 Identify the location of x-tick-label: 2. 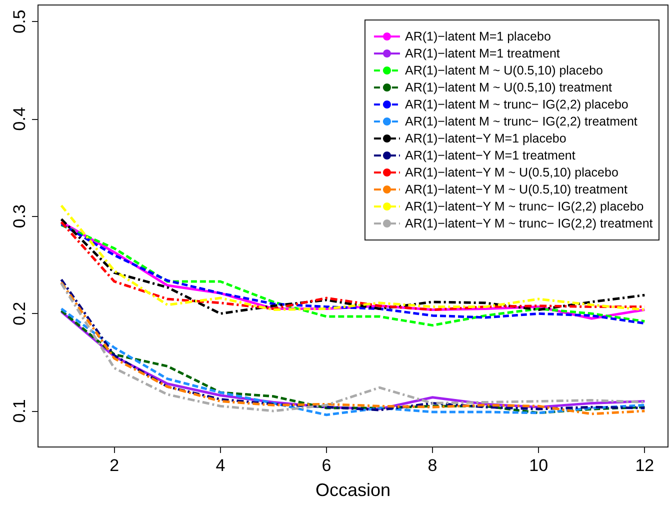
(115, 465).